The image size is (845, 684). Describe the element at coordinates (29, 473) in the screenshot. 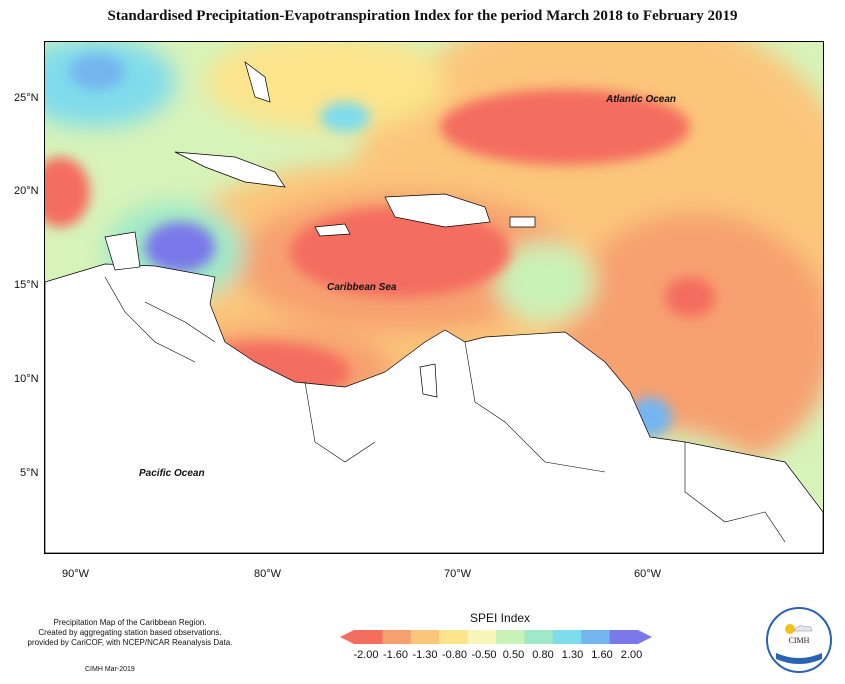

I see `lat-tick-5: 5°N` at that location.